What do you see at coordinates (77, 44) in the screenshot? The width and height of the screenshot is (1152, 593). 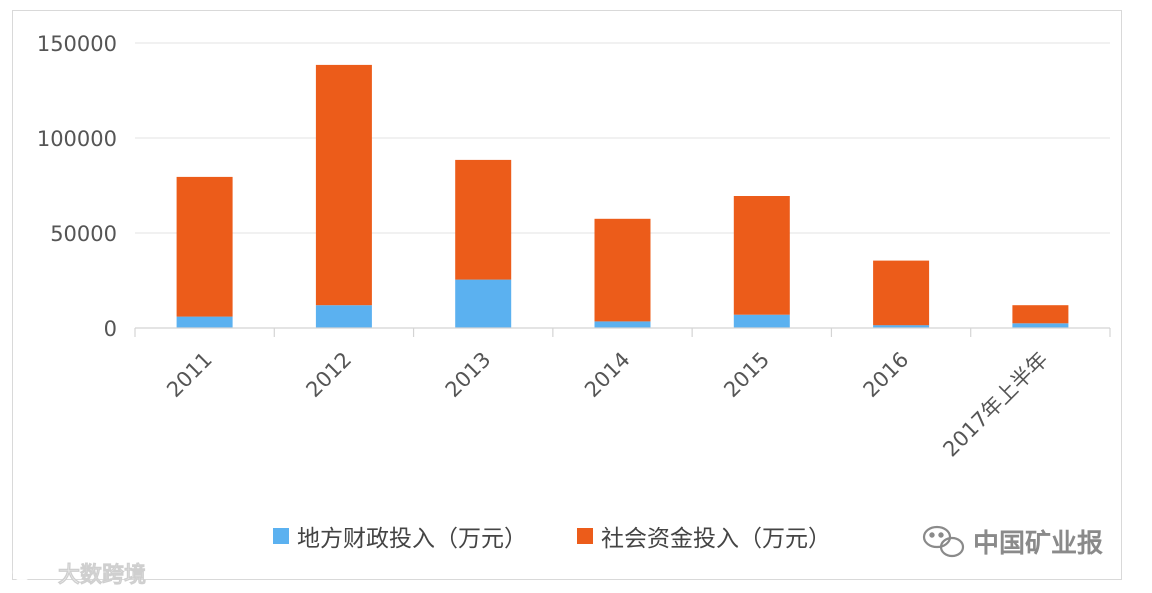 I see `y-tick-label-150000: 150000` at bounding box center [77, 44].